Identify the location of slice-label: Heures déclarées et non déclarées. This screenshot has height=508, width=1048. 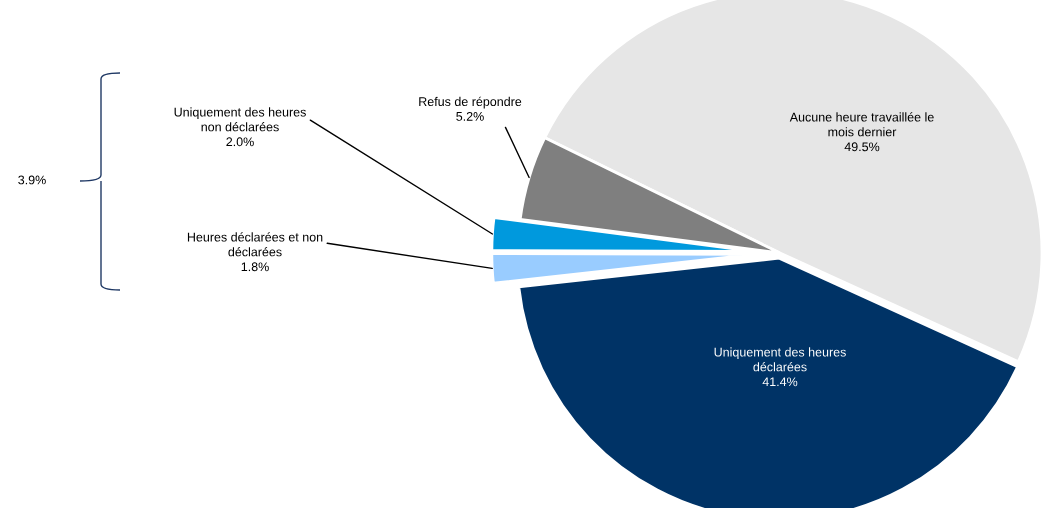
(255, 244).